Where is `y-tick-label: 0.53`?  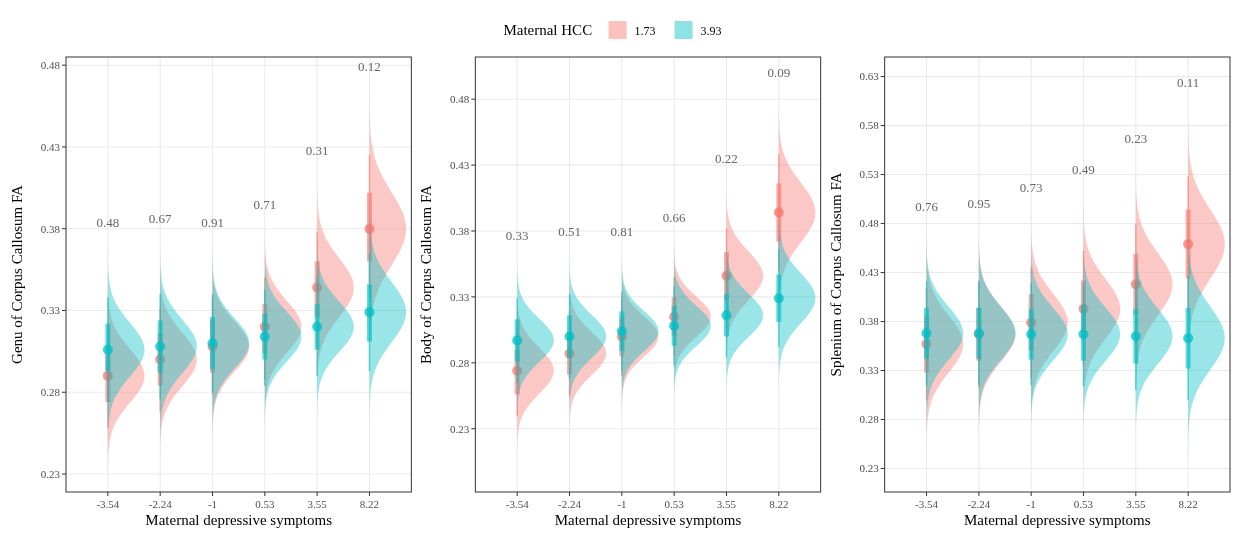
y-tick-label: 0.53 is located at coordinates (869, 174).